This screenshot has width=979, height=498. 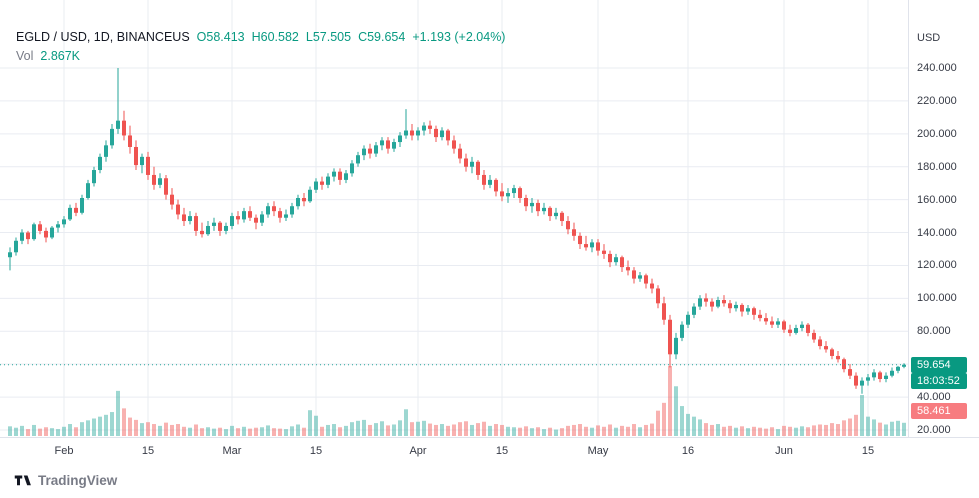 I want to click on time-axis-label: Mar, so click(x=232, y=451).